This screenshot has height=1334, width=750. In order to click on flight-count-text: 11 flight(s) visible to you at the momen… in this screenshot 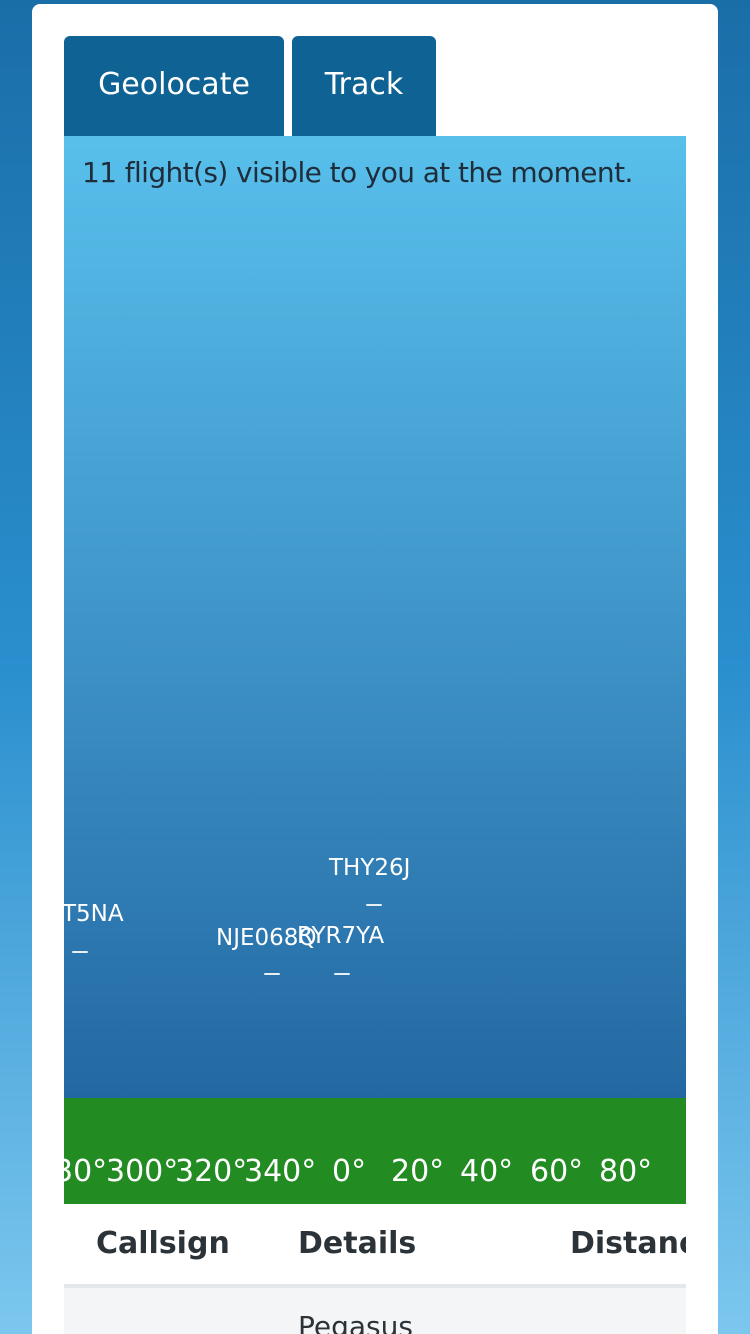, I will do `click(357, 172)`.